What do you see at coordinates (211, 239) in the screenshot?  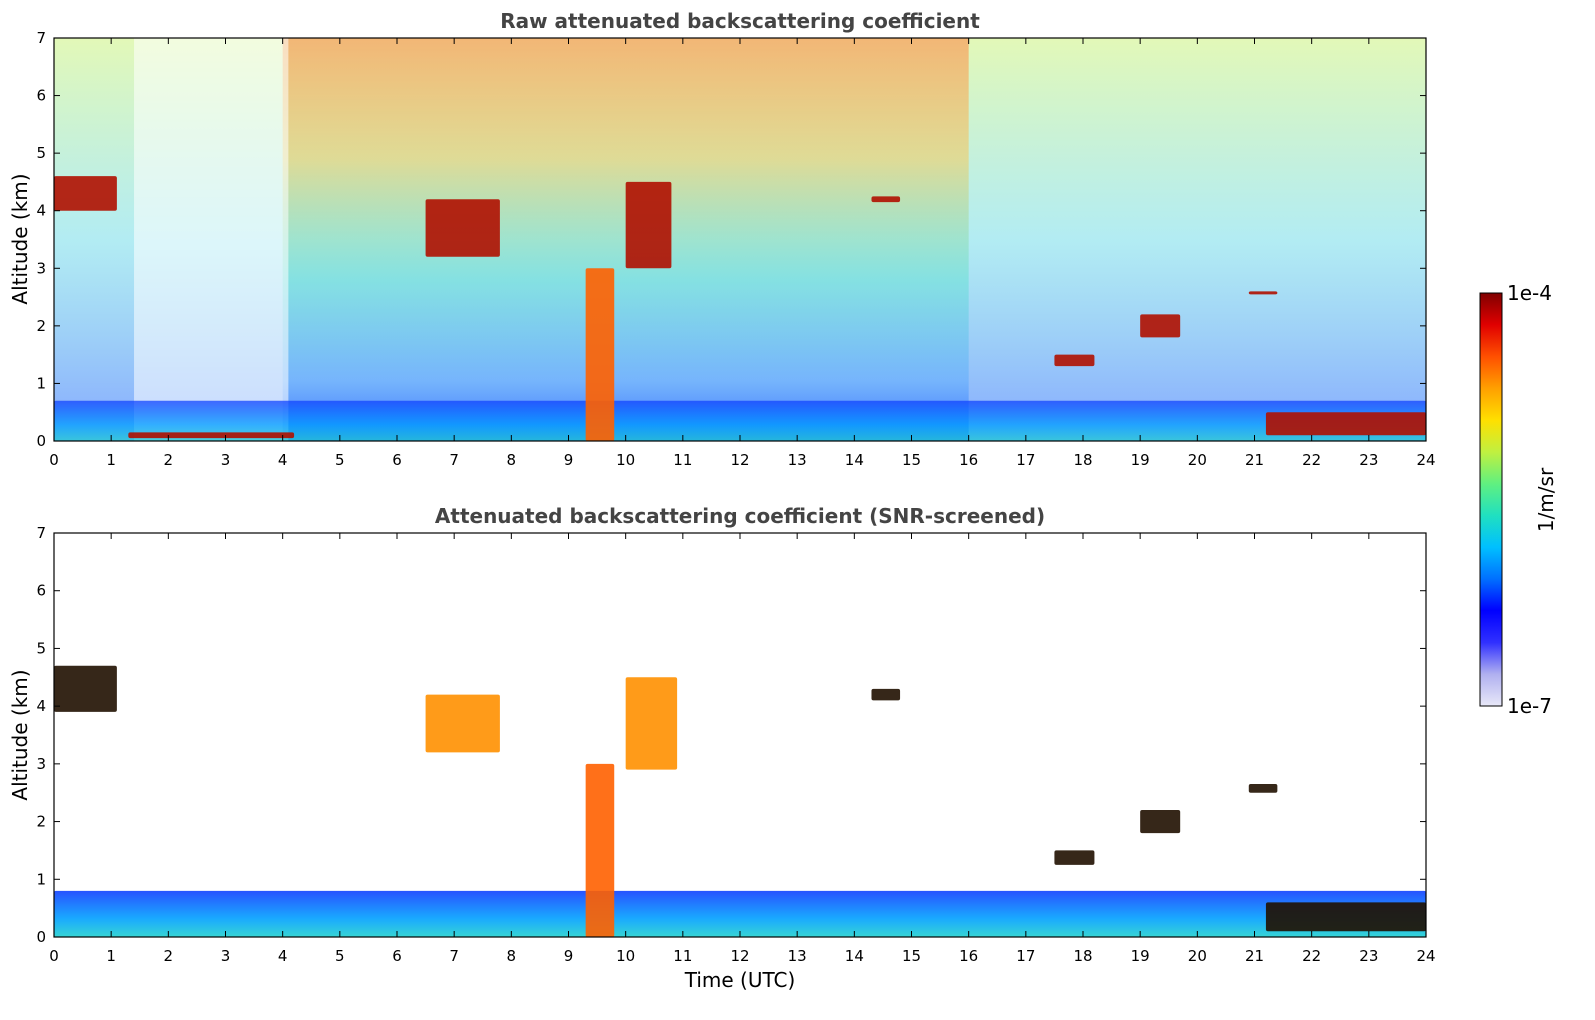 I see `low-signal-gap` at bounding box center [211, 239].